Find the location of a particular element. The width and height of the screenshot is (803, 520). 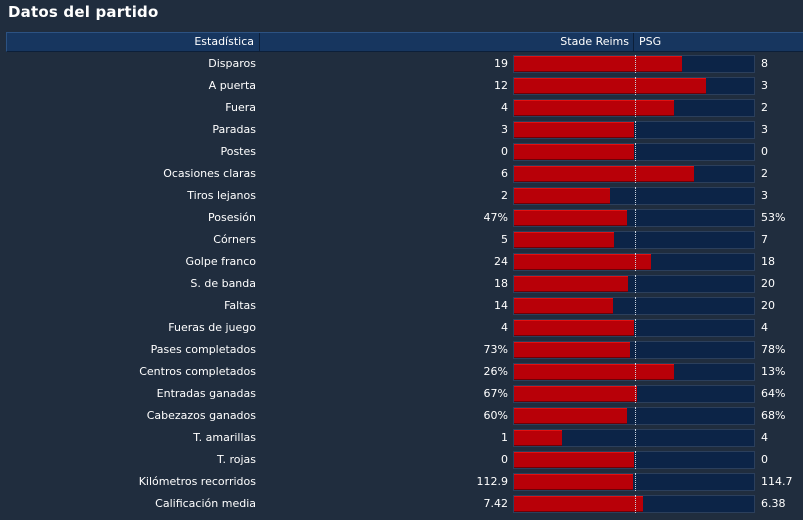

stat-row: Entradas ganadas 67% 64% is located at coordinates (401, 395).